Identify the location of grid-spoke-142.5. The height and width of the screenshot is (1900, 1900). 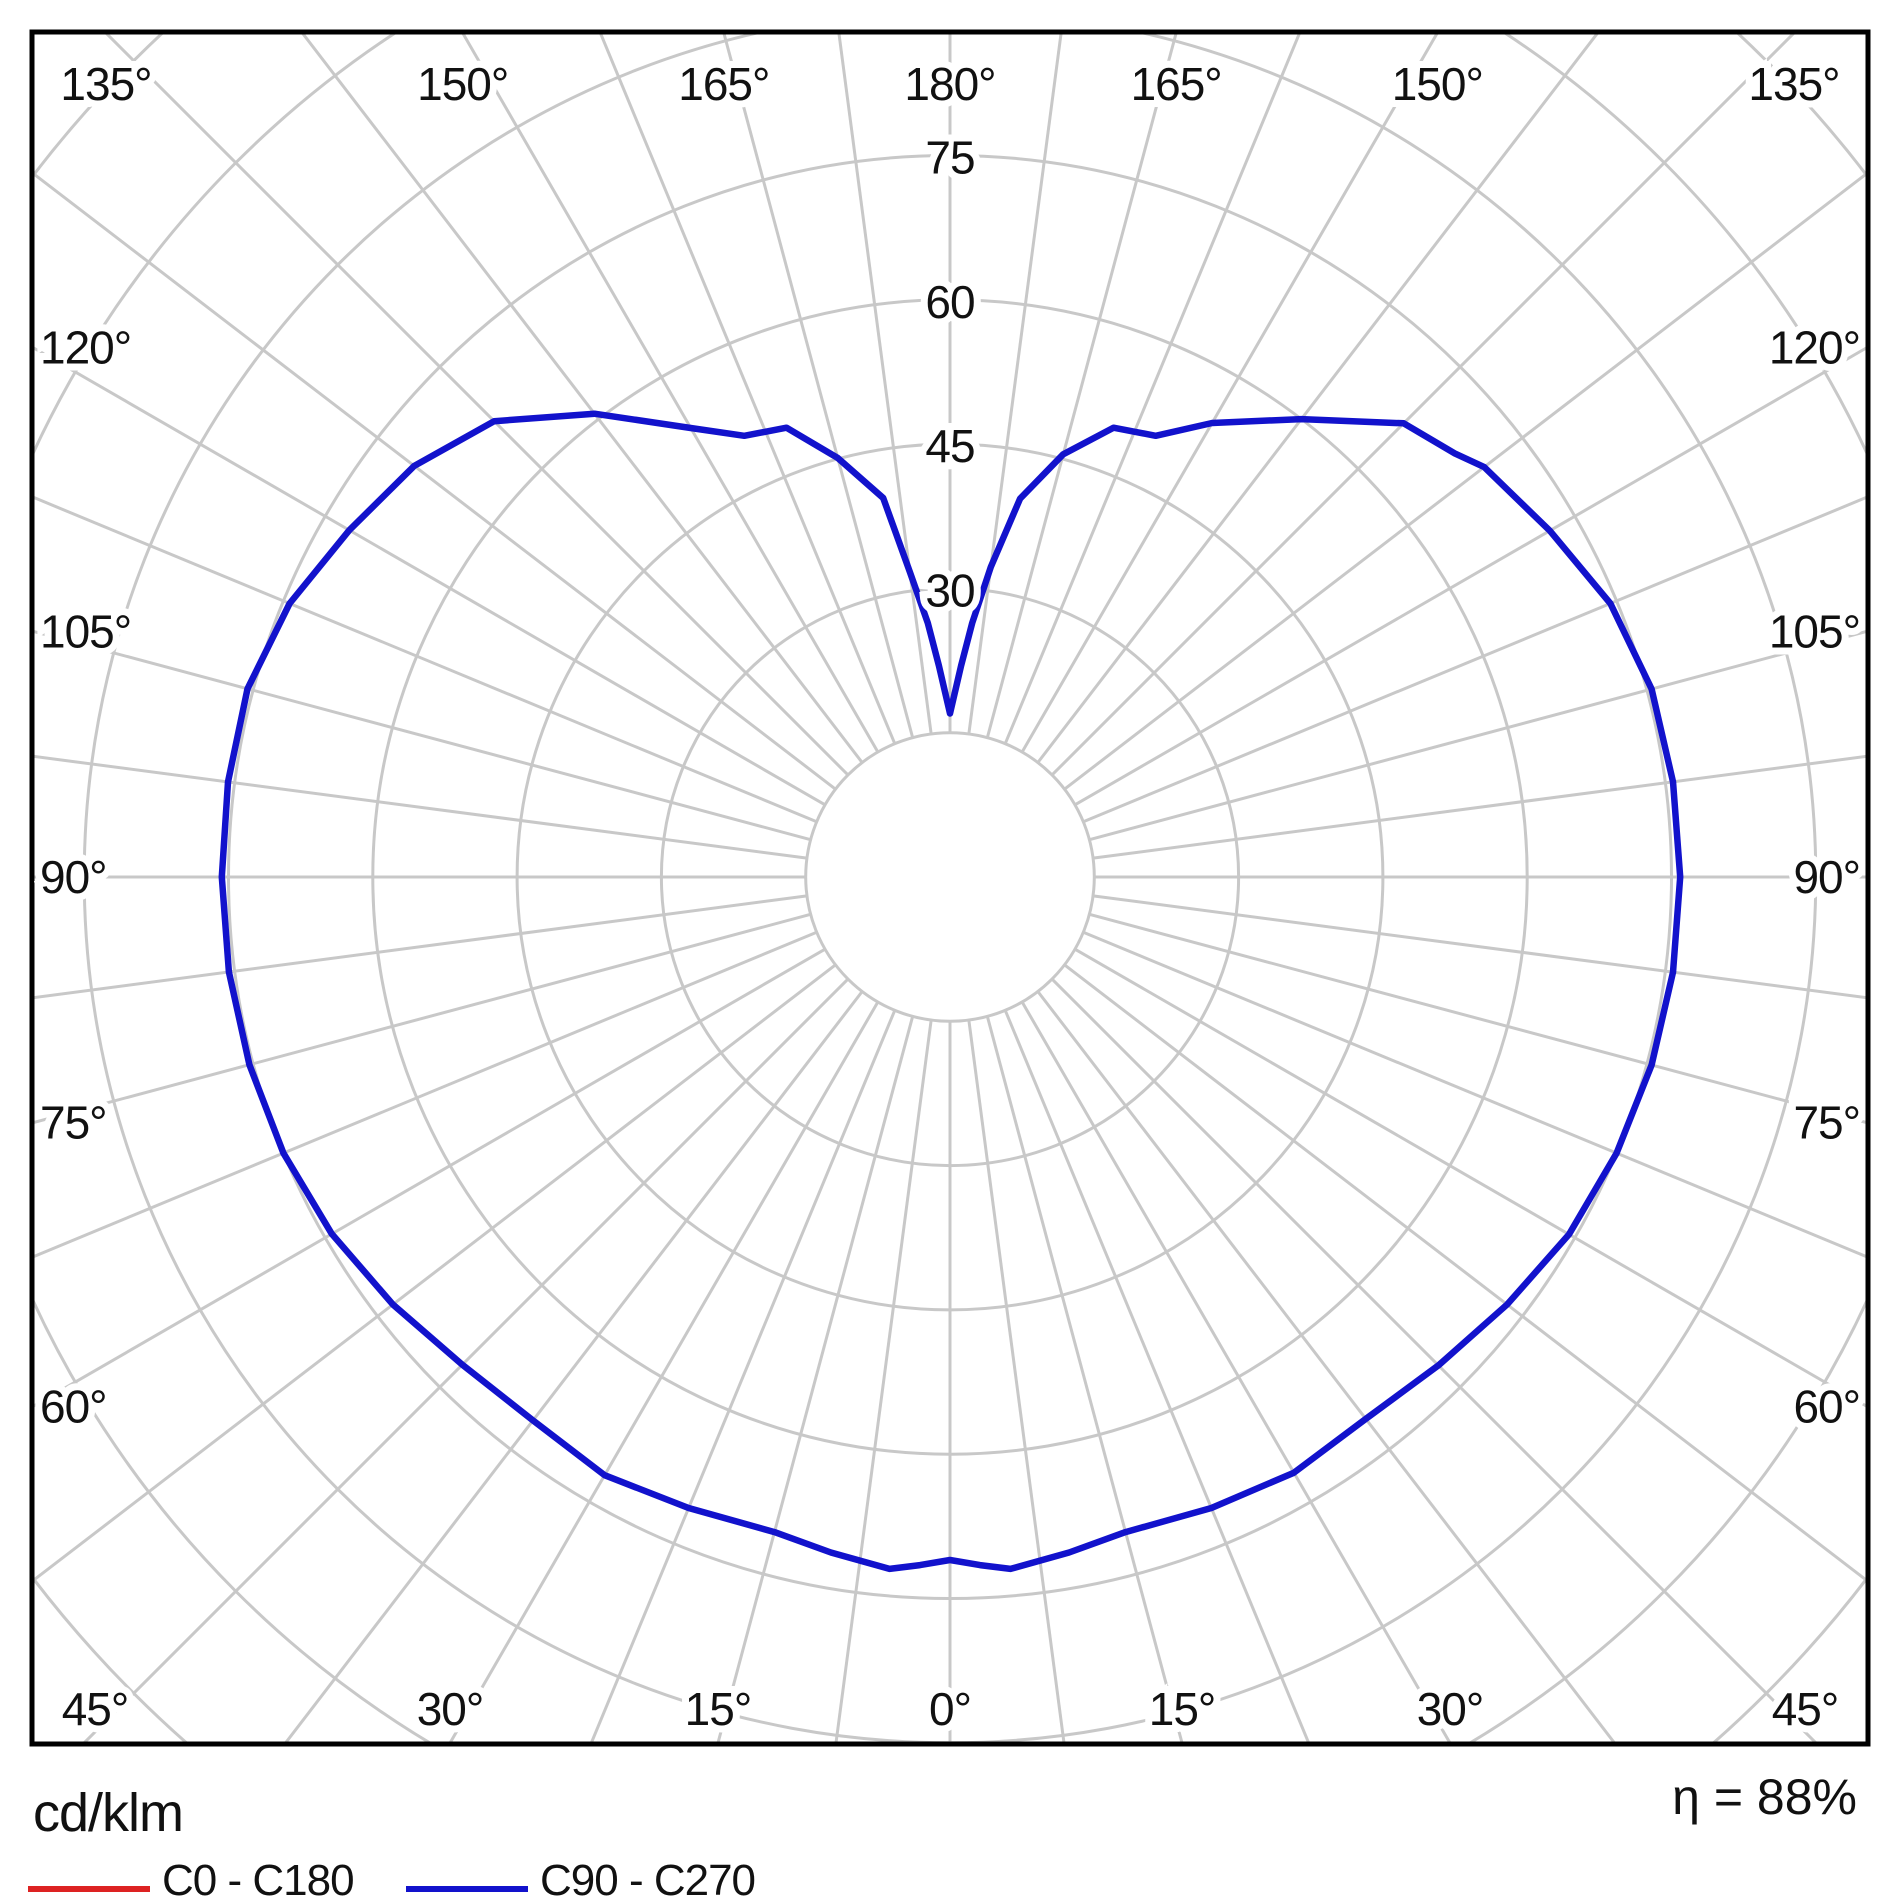
(1318, 398).